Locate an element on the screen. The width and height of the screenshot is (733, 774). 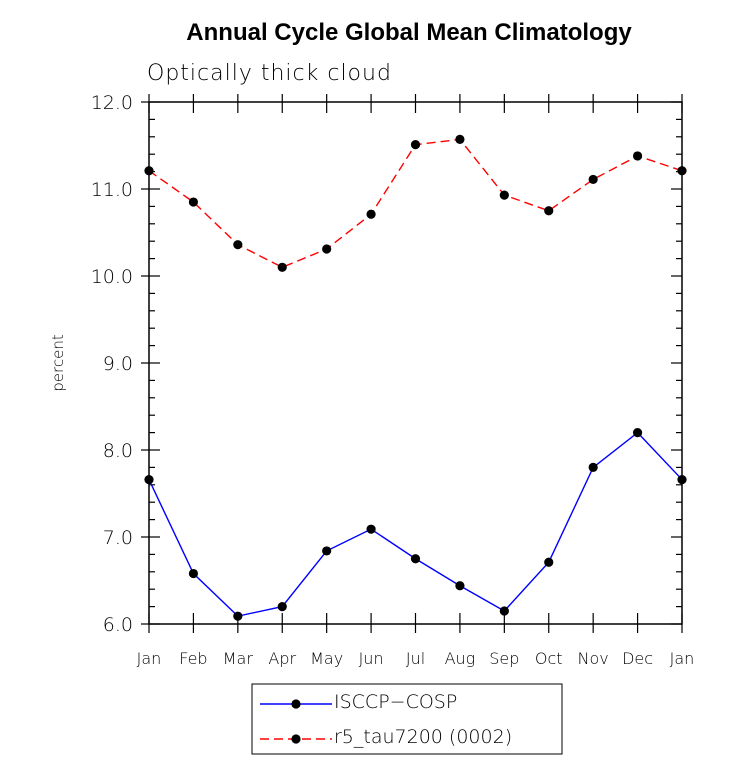
chart-title: Annual Cycle Global Mean Climatology is located at coordinates (409, 32).